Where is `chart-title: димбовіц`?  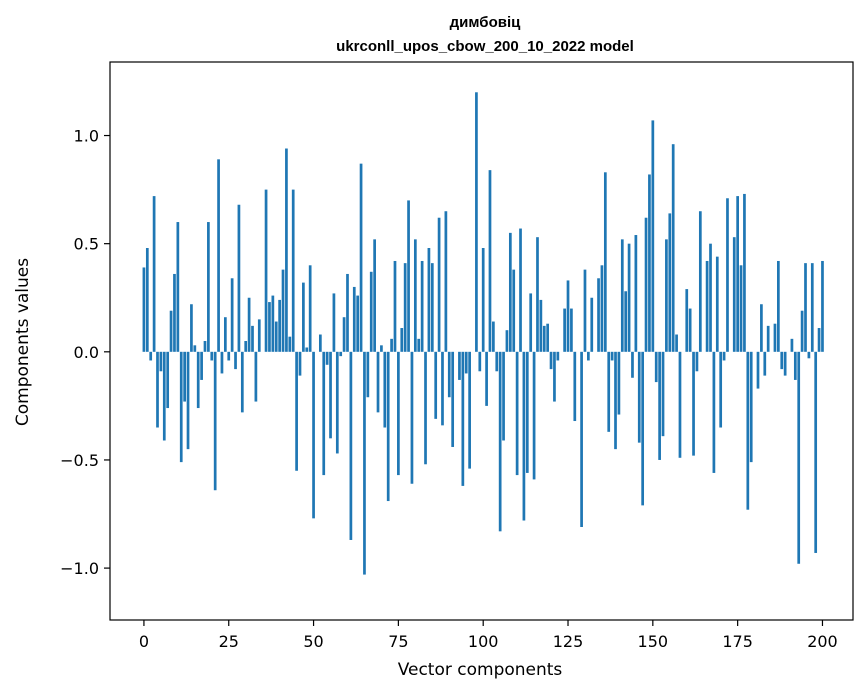
chart-title: димбовіц is located at coordinates (485, 22).